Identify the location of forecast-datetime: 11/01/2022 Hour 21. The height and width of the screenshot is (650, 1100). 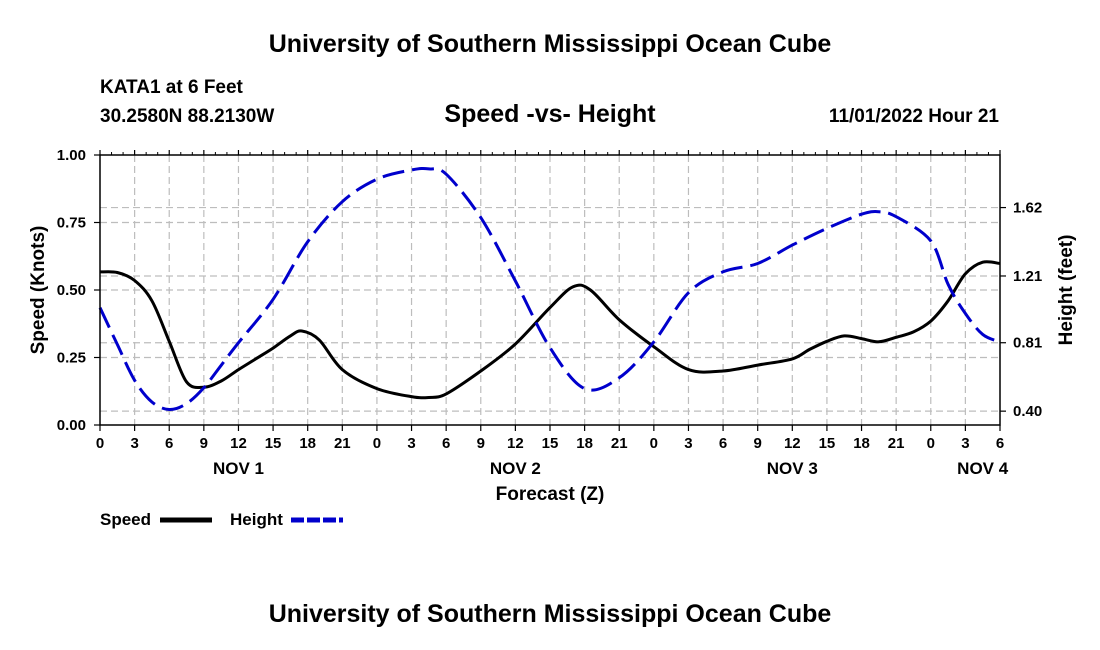
(913, 116).